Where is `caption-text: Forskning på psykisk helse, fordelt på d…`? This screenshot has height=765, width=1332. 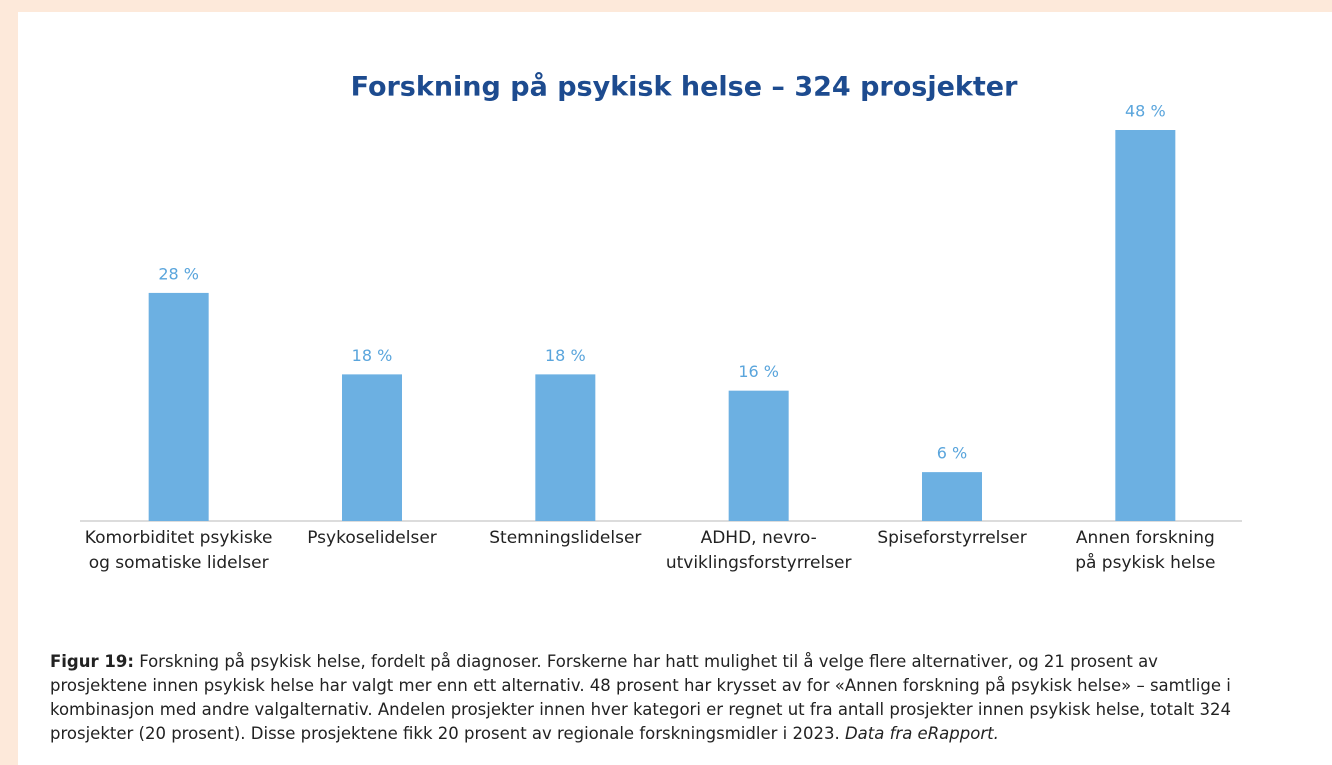 caption-text: Forskning på psykisk helse, fordelt på d… is located at coordinates (640, 697).